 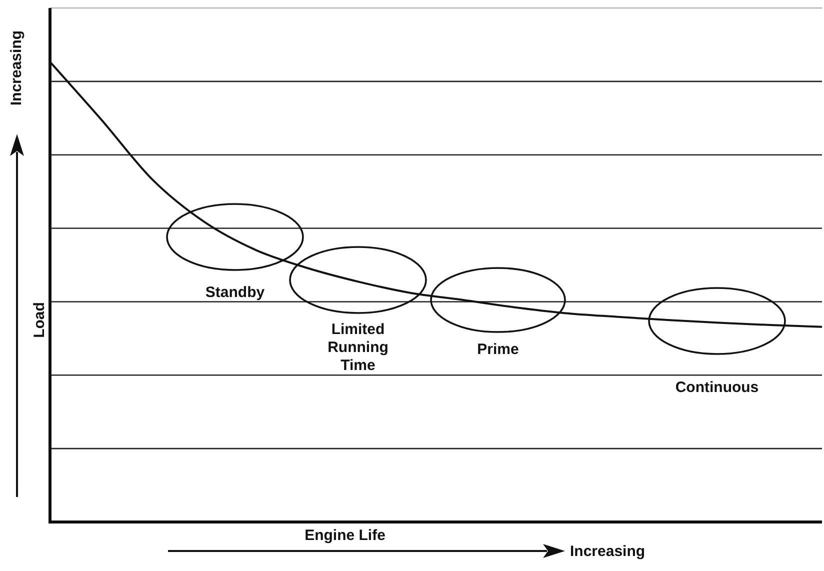 What do you see at coordinates (358, 348) in the screenshot?
I see `annotation: Limited Running Time` at bounding box center [358, 348].